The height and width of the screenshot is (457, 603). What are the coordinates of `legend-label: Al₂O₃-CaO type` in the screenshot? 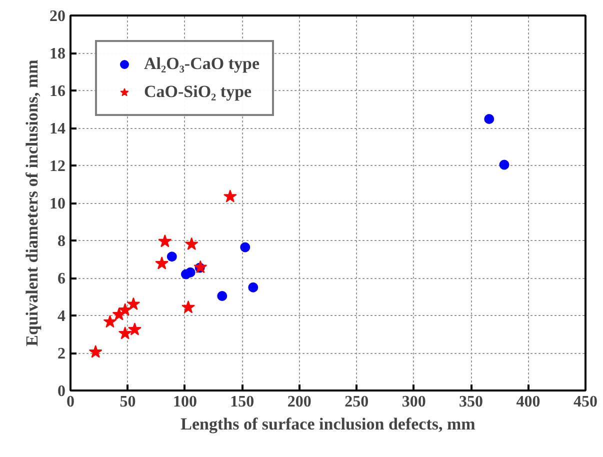 It's located at (202, 64).